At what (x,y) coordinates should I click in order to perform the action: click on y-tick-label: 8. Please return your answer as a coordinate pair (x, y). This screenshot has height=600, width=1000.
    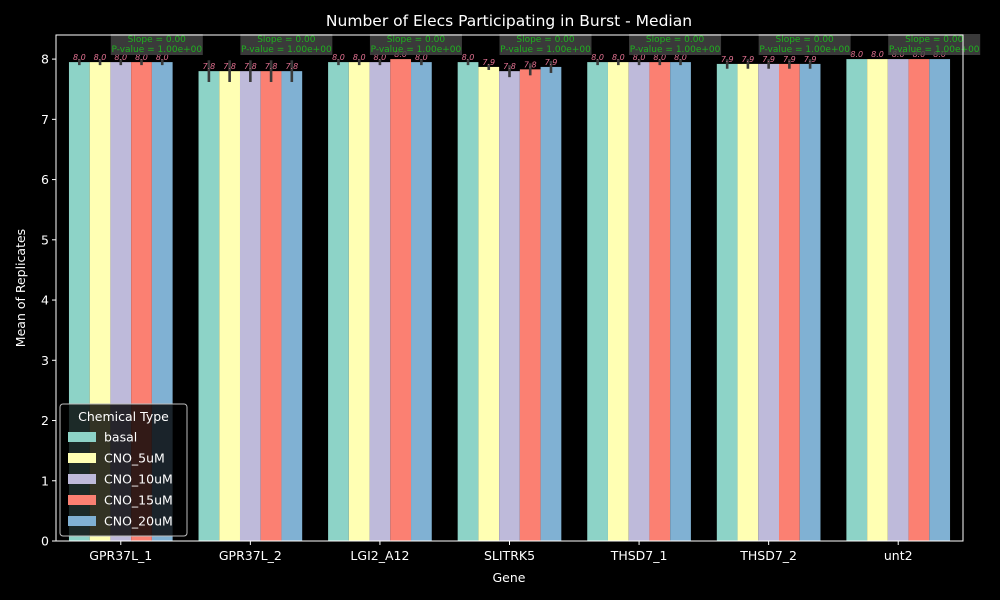
    Looking at the image, I should click on (45, 59).